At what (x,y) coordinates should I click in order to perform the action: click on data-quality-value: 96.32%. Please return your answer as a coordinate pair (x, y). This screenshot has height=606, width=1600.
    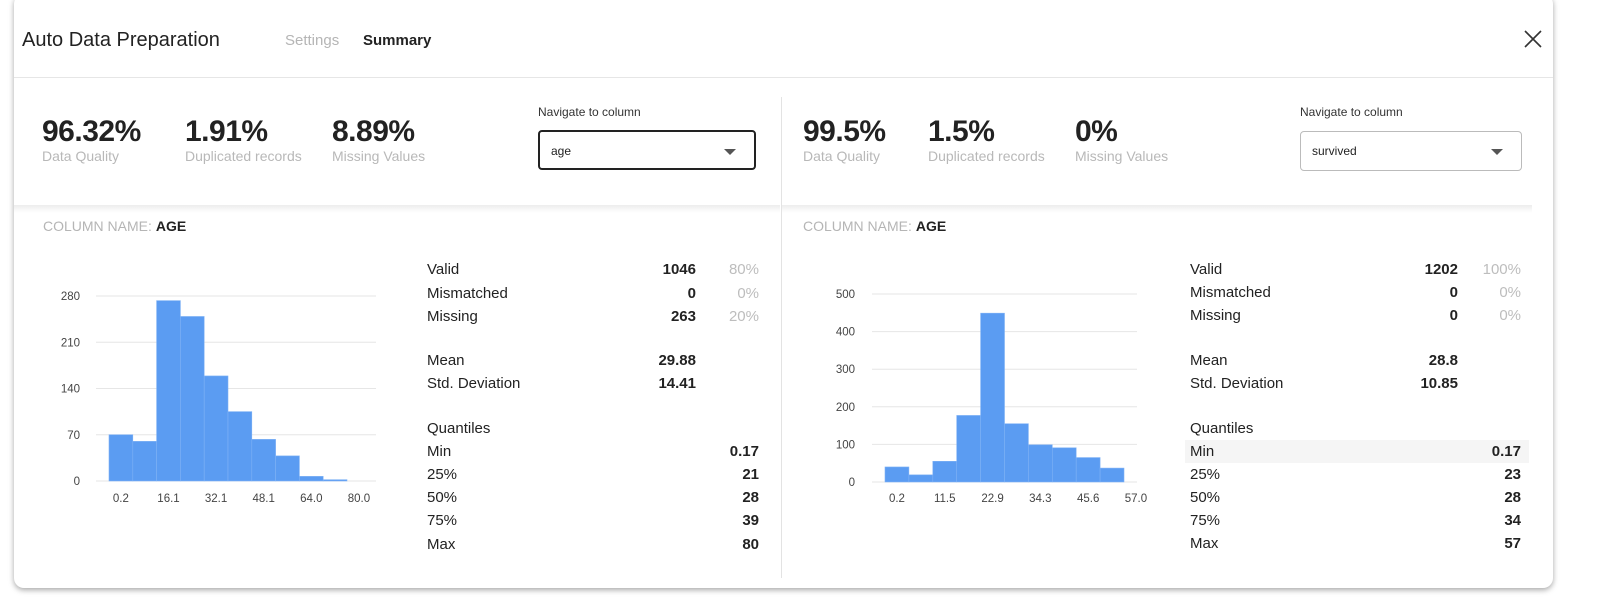
    Looking at the image, I should click on (91, 131).